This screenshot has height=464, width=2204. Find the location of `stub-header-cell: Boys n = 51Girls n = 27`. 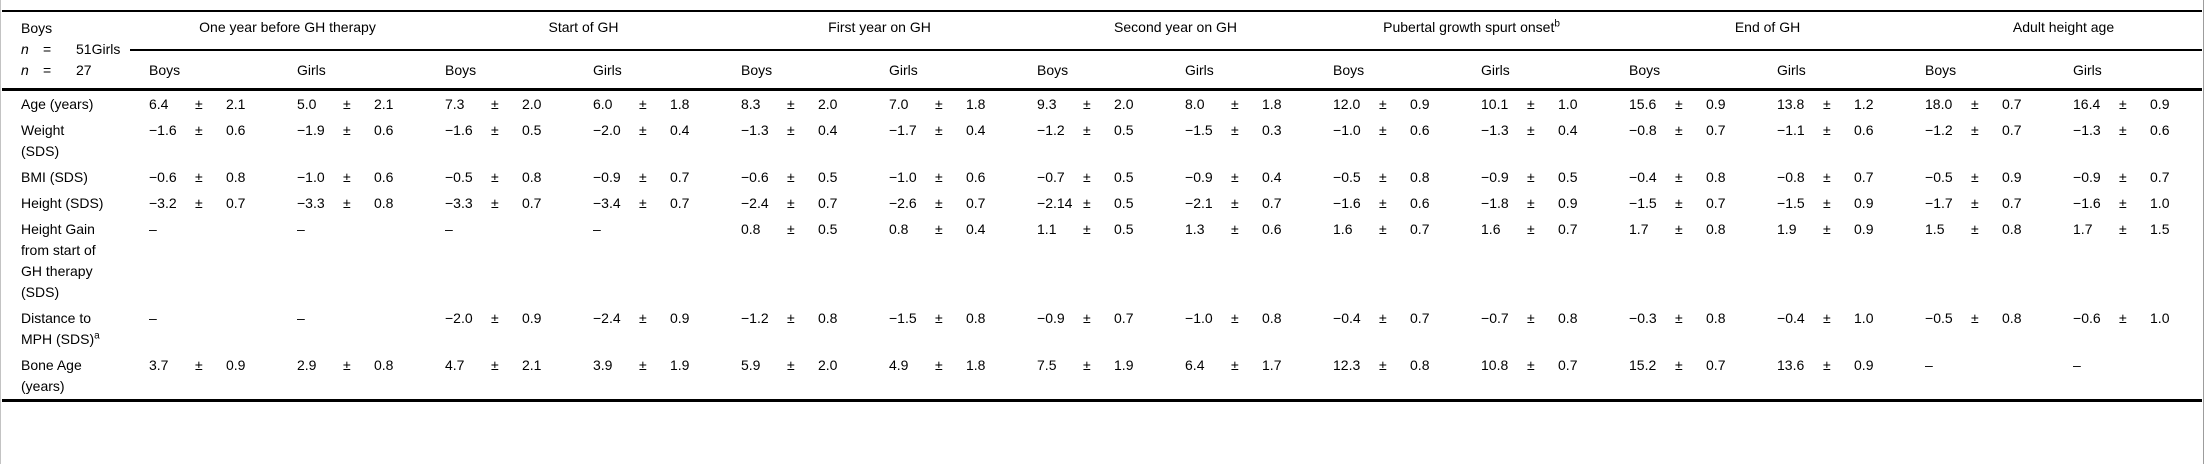

stub-header-cell: Boys n = 51Girls n = 27 is located at coordinates (66, 51).